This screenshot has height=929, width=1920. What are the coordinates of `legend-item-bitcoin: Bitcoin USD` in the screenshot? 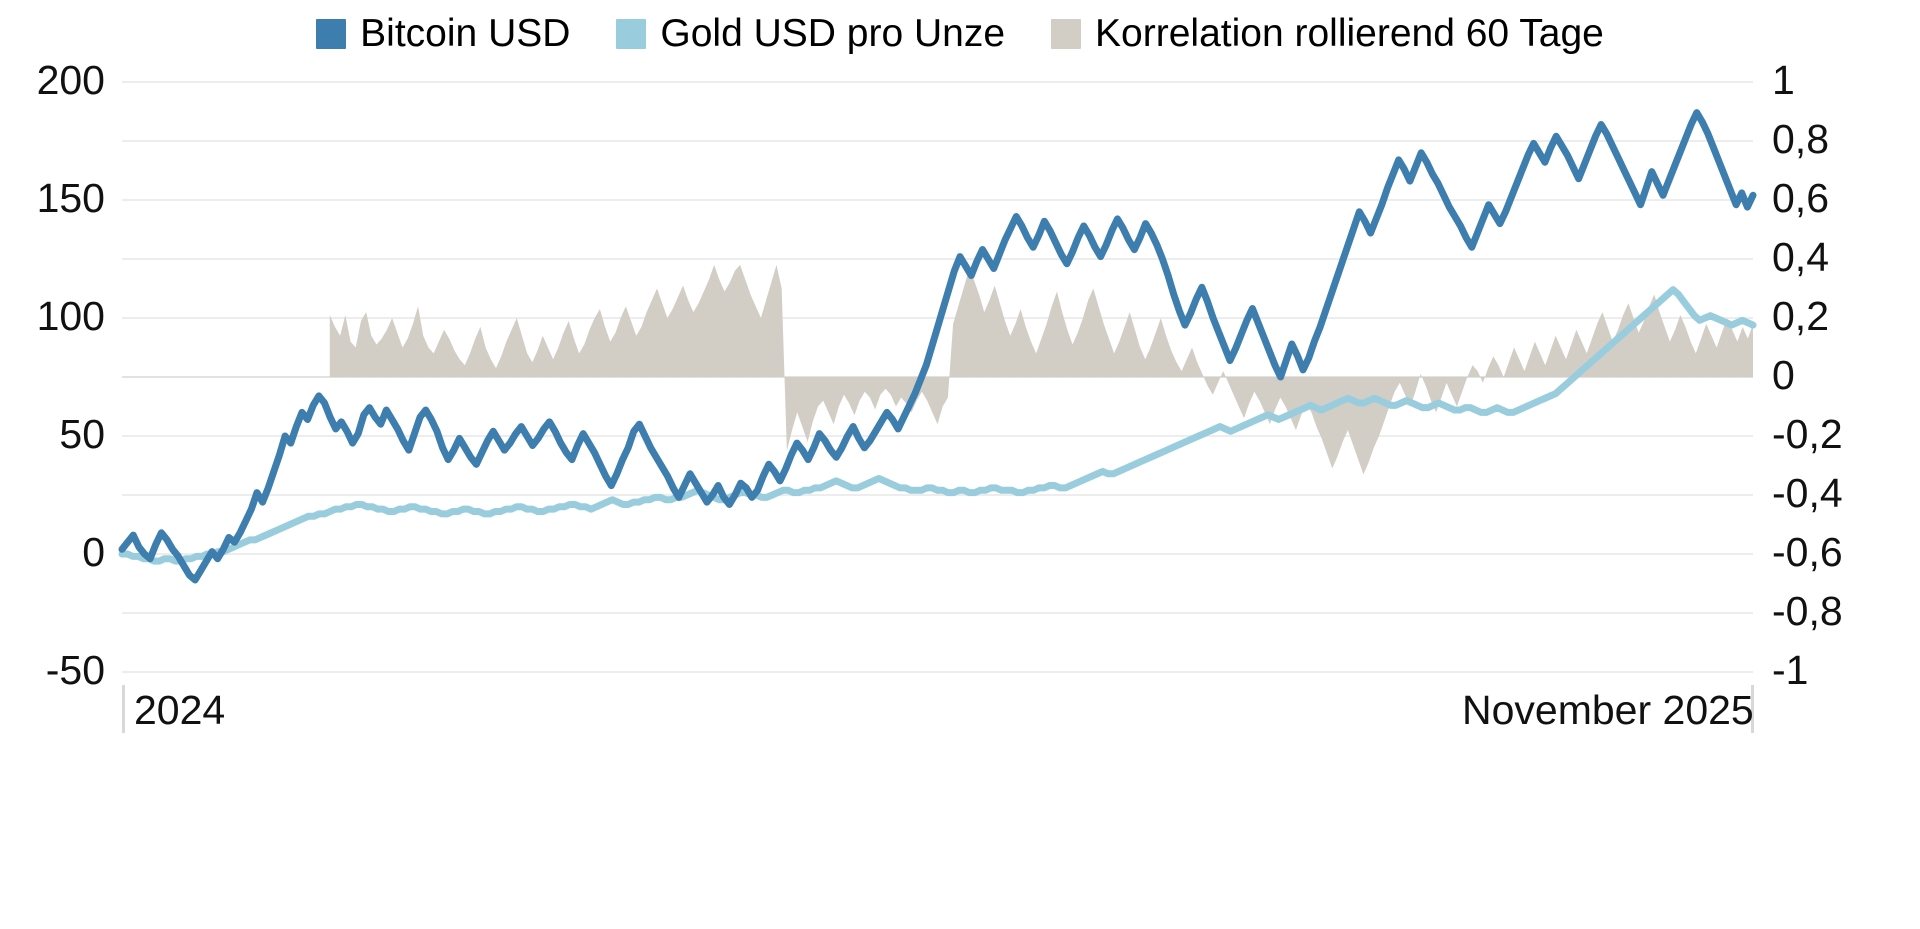 It's located at (443, 33).